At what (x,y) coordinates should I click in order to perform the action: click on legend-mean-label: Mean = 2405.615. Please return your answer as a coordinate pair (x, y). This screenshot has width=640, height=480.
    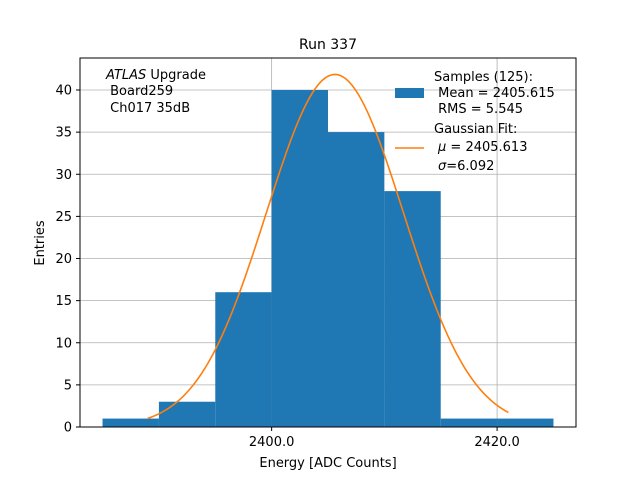
    Looking at the image, I should click on (494, 93).